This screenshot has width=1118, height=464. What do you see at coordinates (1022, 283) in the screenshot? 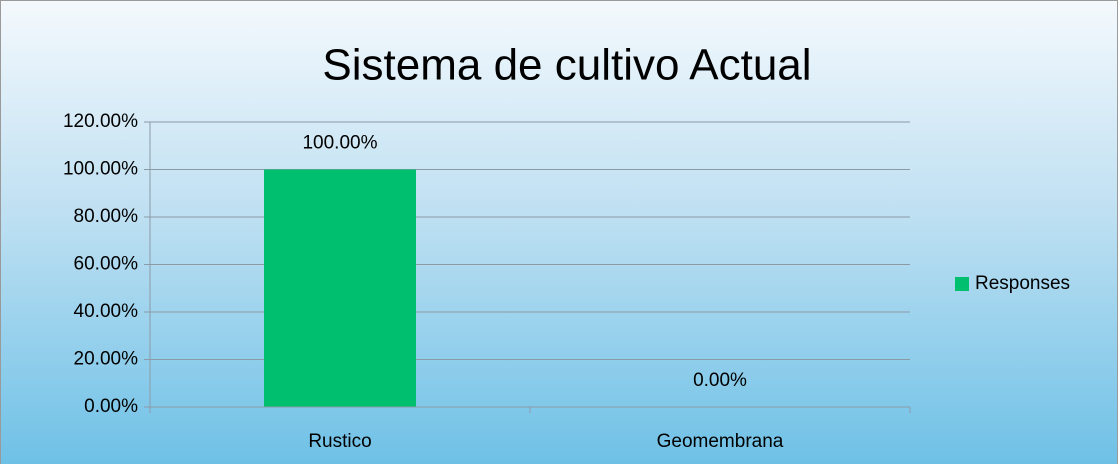
I see `legend-label: Responses` at bounding box center [1022, 283].